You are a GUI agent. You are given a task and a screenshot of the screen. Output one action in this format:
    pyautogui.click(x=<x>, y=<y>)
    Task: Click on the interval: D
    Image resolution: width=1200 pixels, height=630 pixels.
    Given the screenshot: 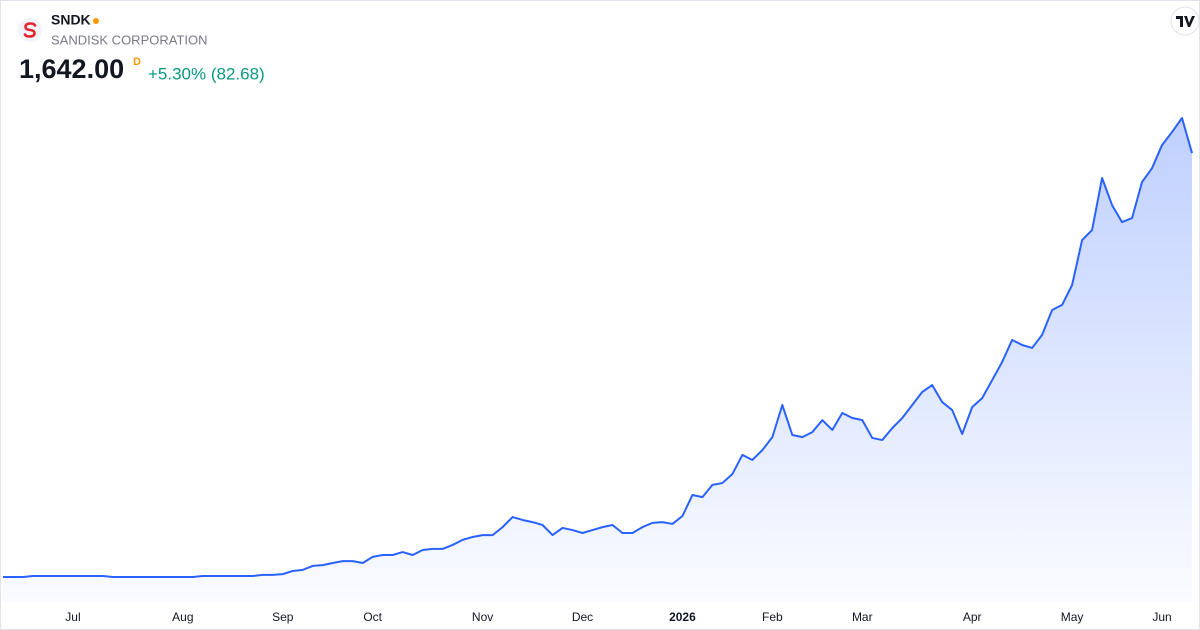 What is the action you would take?
    pyautogui.click(x=137, y=62)
    